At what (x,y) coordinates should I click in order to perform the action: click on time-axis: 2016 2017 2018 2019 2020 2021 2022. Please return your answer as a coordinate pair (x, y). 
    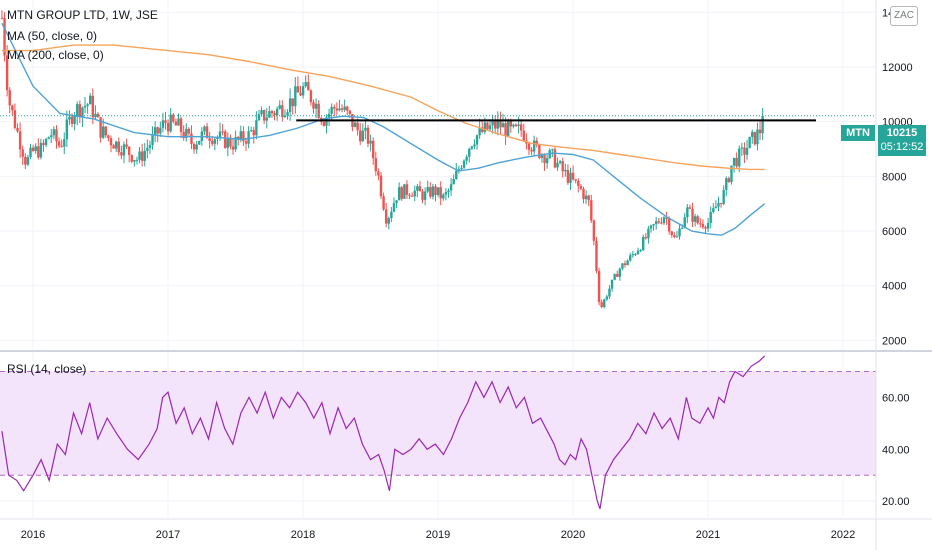
    Looking at the image, I should click on (438, 535).